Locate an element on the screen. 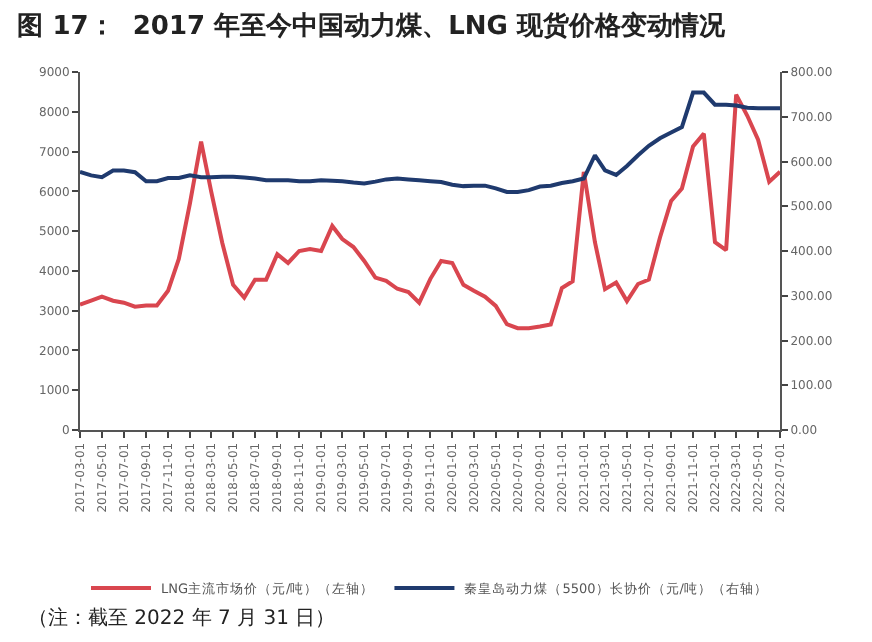  text: （注：截至 2022 年 7 月 31 日） is located at coordinates (182, 618).